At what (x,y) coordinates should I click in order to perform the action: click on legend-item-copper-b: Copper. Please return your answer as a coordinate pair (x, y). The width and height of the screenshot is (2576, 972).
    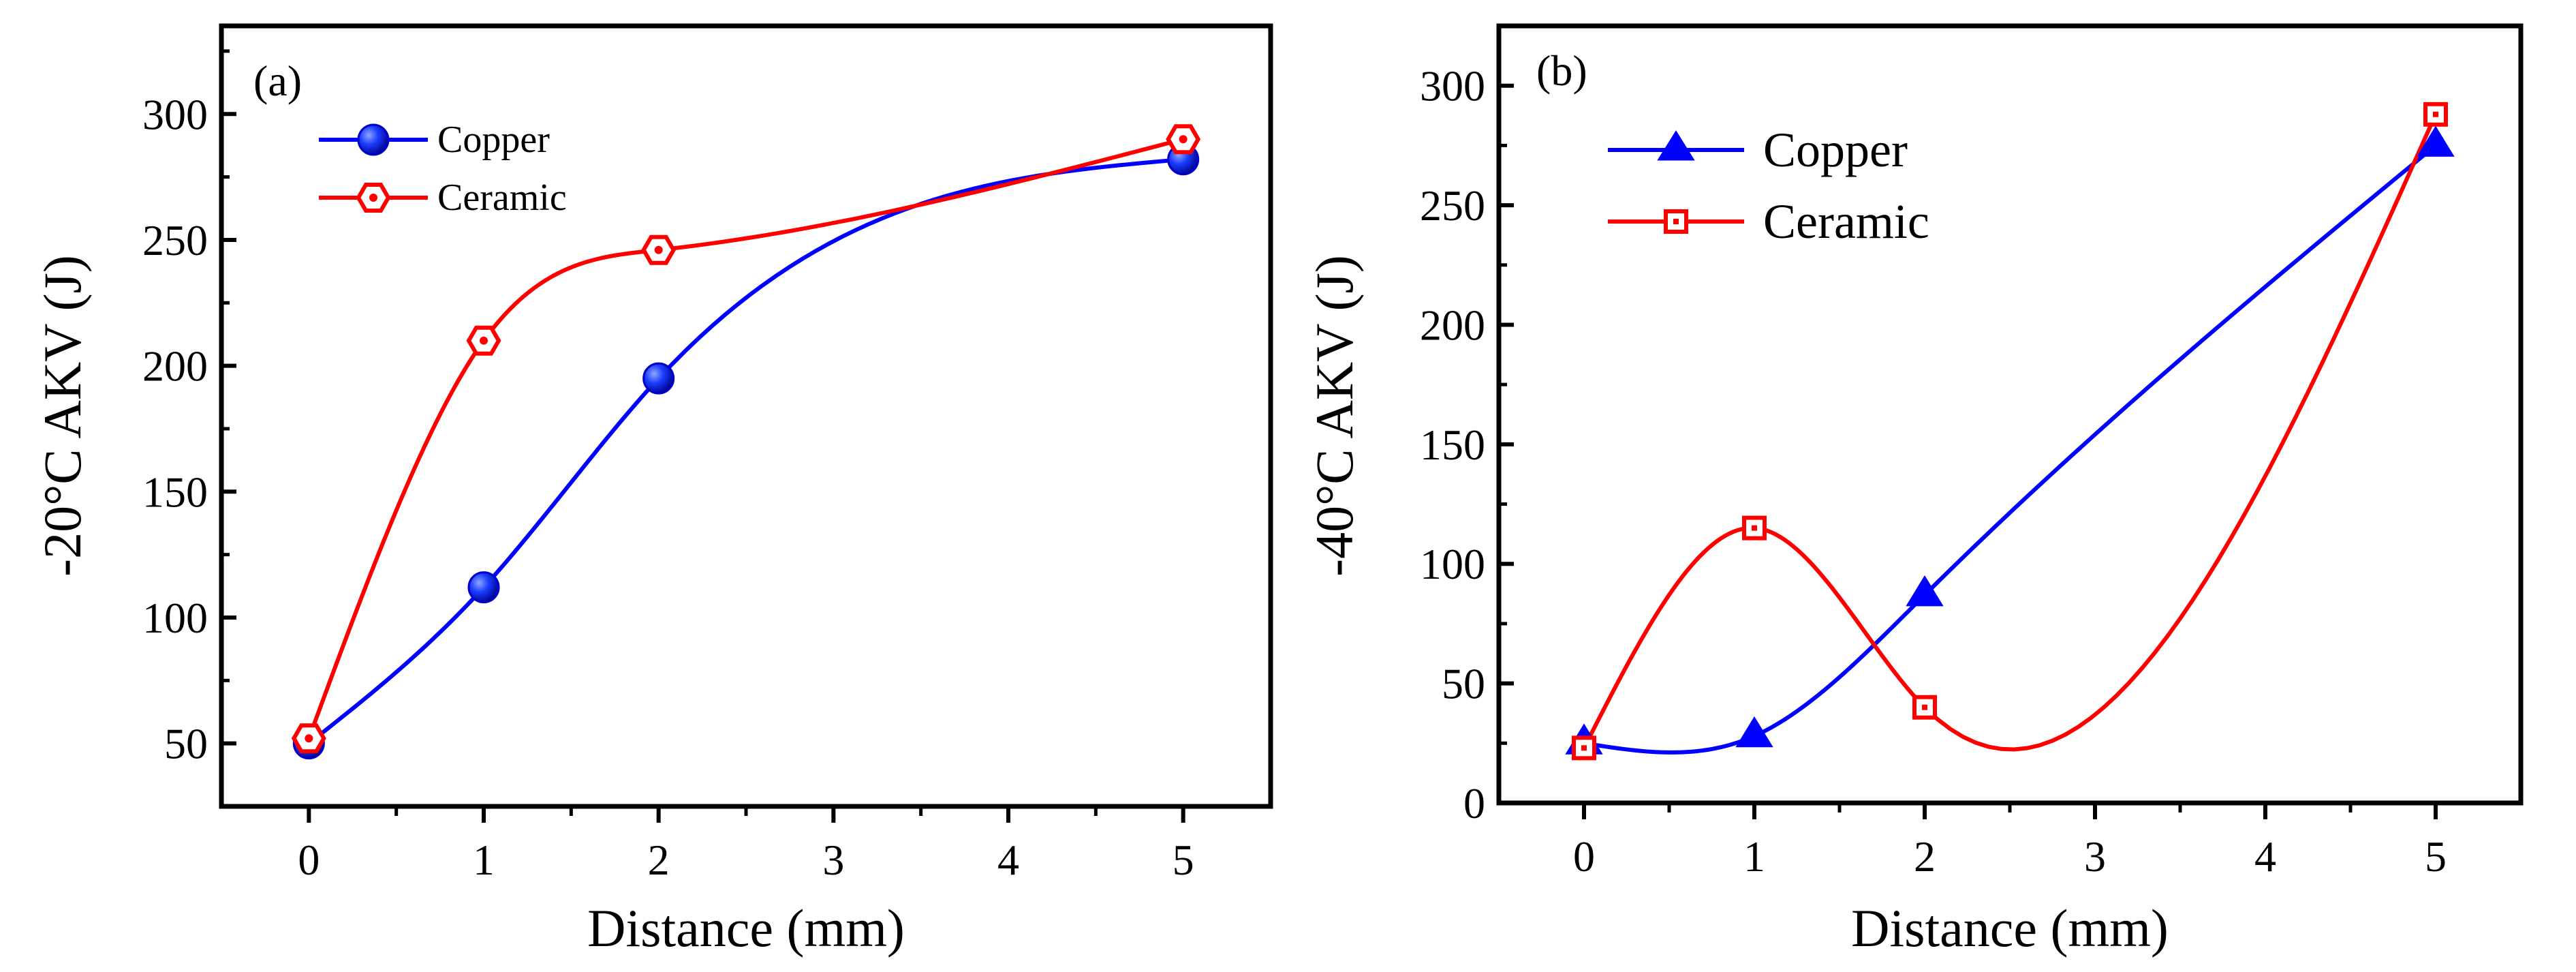
    Looking at the image, I should click on (1758, 150).